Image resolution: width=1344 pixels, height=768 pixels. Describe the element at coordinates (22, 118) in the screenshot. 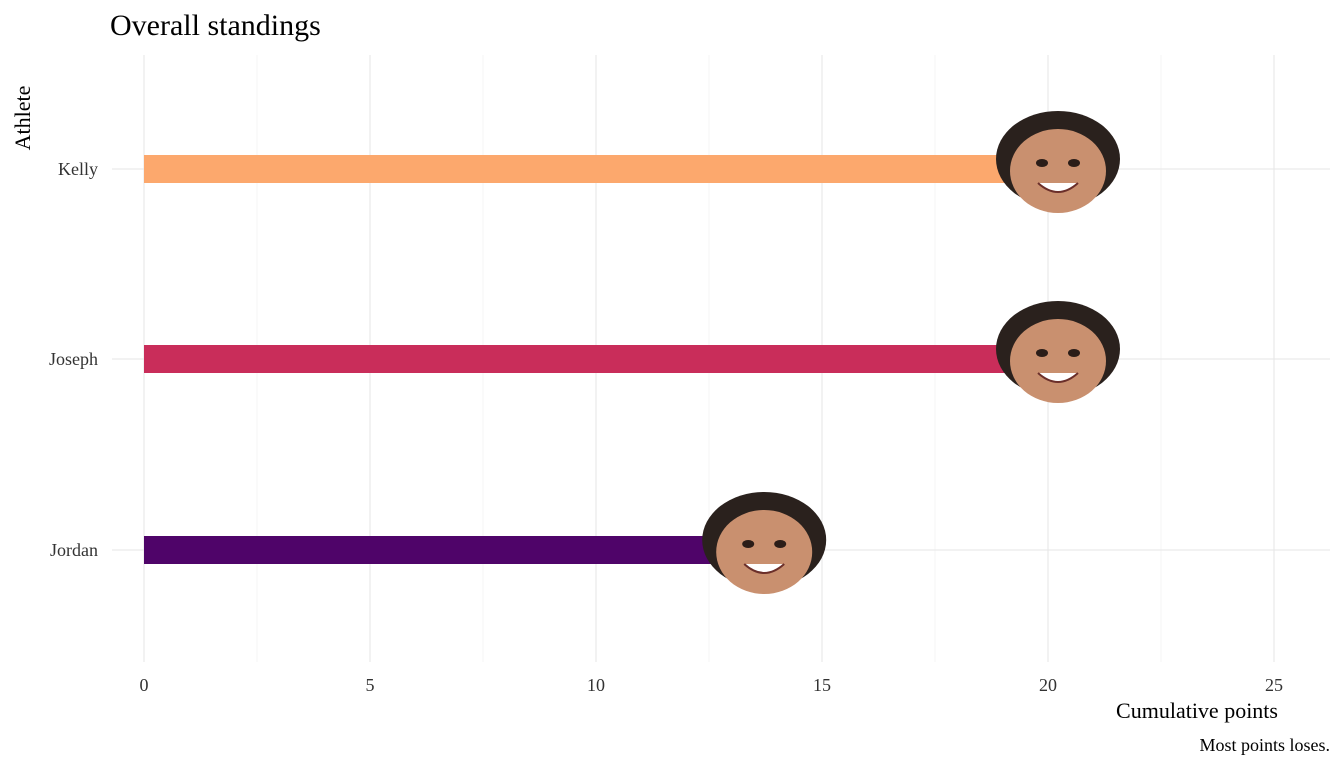

I see `y-axis-title: Athlete` at that location.